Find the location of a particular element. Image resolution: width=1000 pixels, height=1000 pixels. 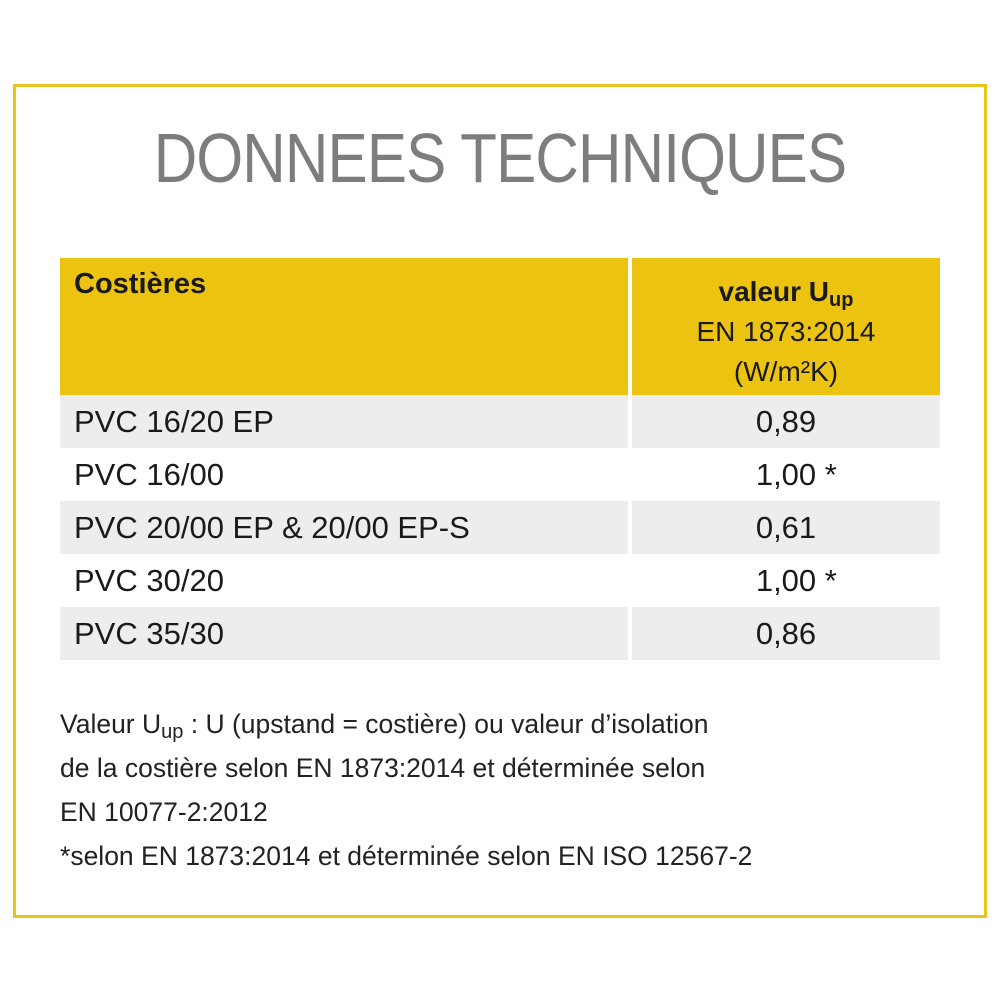

row-value: 0,89 is located at coordinates (786, 421).